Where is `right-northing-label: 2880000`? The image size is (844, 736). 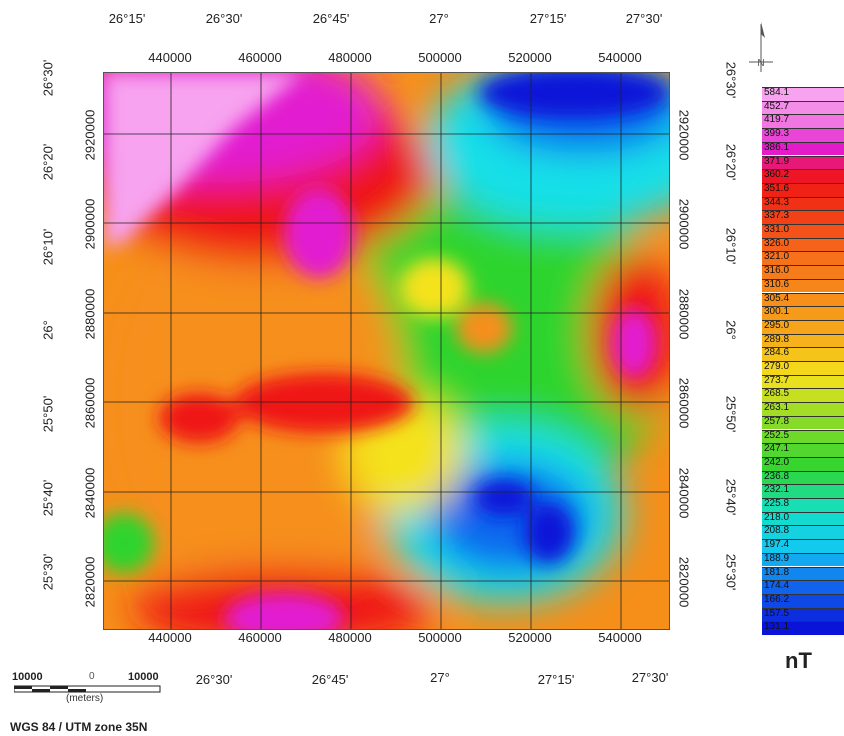
right-northing-label: 2880000 is located at coordinates (684, 314).